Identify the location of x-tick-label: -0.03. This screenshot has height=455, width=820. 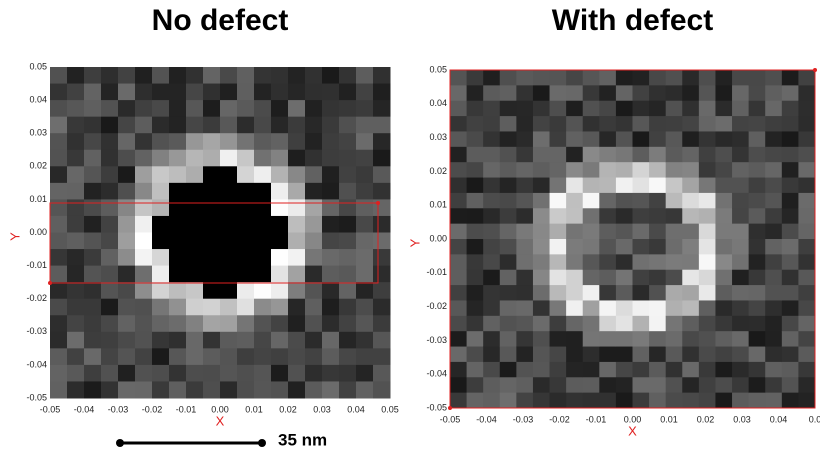
(523, 419).